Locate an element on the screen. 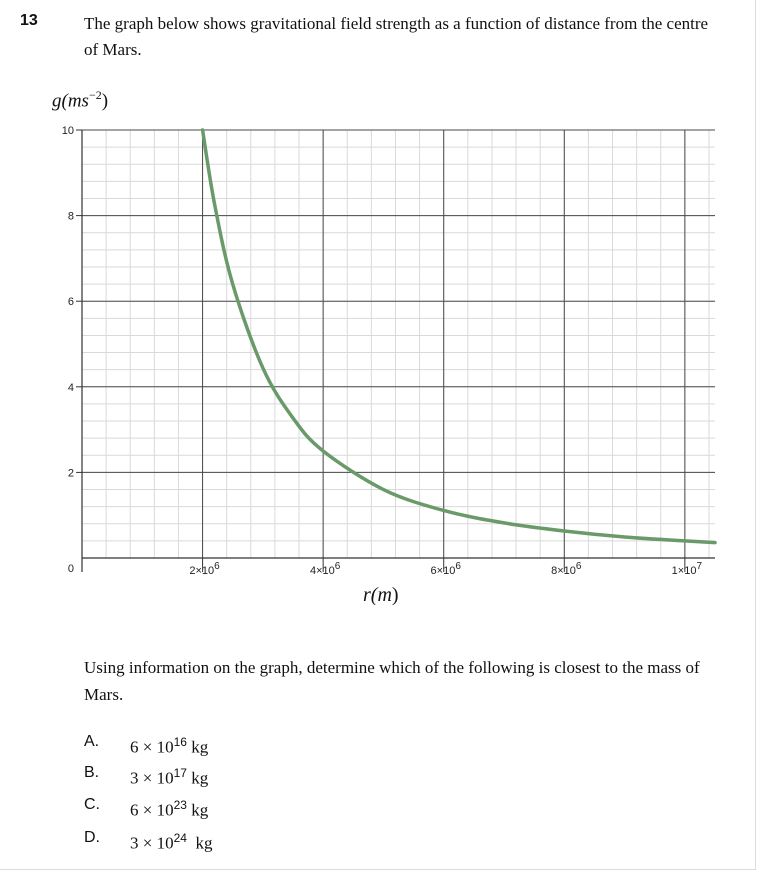 The image size is (757, 871). option-exponent: 24 is located at coordinates (180, 838).